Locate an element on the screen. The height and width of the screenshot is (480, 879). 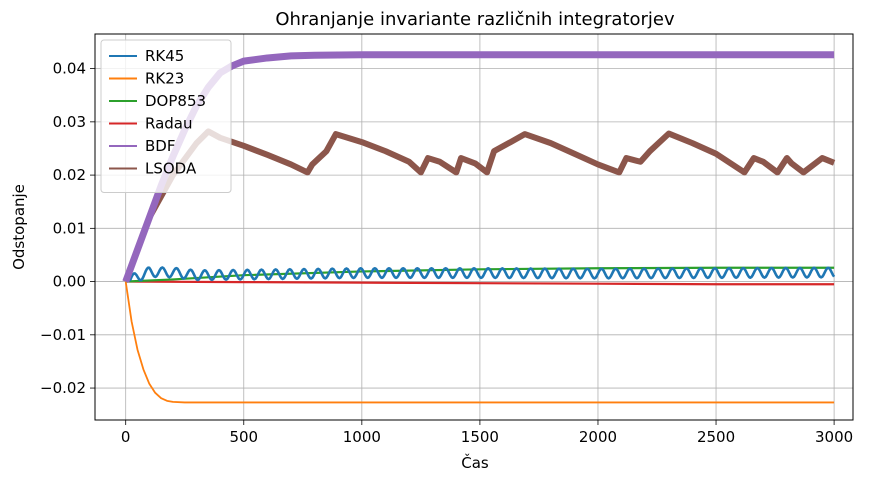
x-tick-label: 2500 is located at coordinates (716, 437).